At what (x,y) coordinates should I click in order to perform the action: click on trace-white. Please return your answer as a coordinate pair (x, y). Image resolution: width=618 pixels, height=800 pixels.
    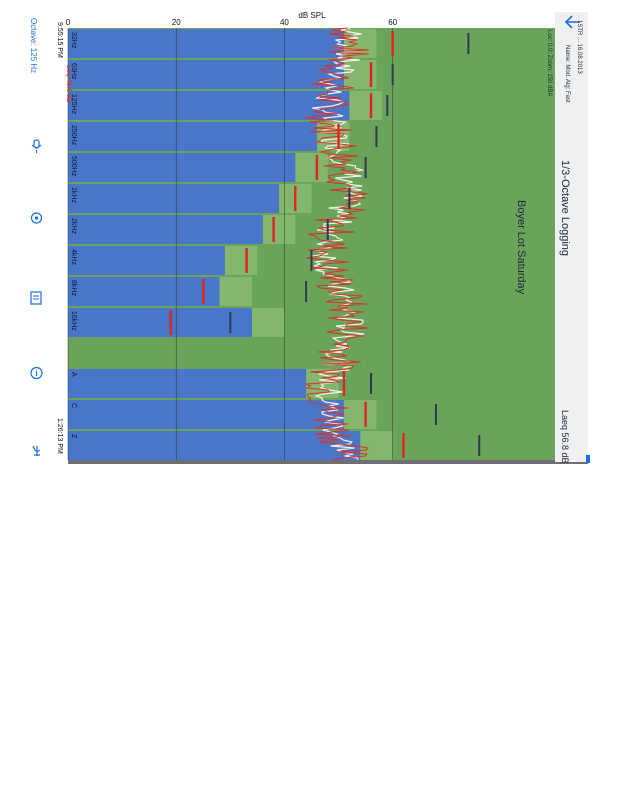
    Looking at the image, I should click on (338, 244).